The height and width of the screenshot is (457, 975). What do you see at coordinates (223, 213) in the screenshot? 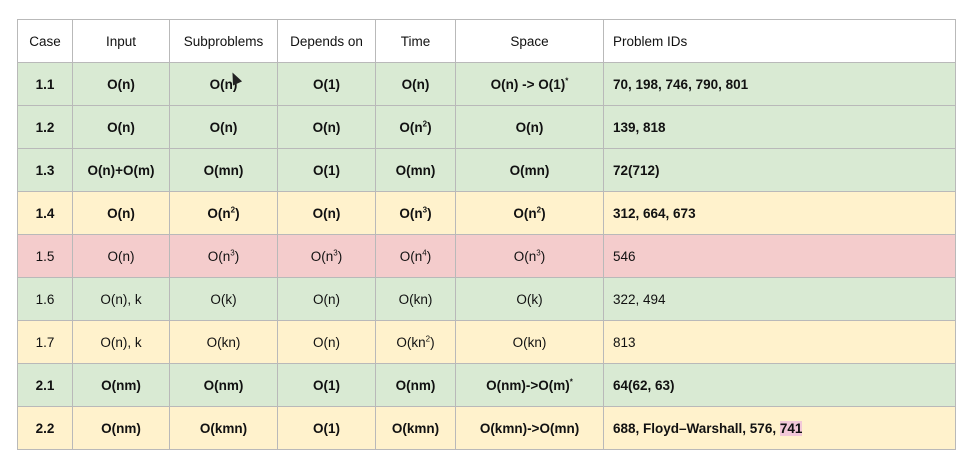
I see `cell-subproblems: O(n2)` at bounding box center [223, 213].